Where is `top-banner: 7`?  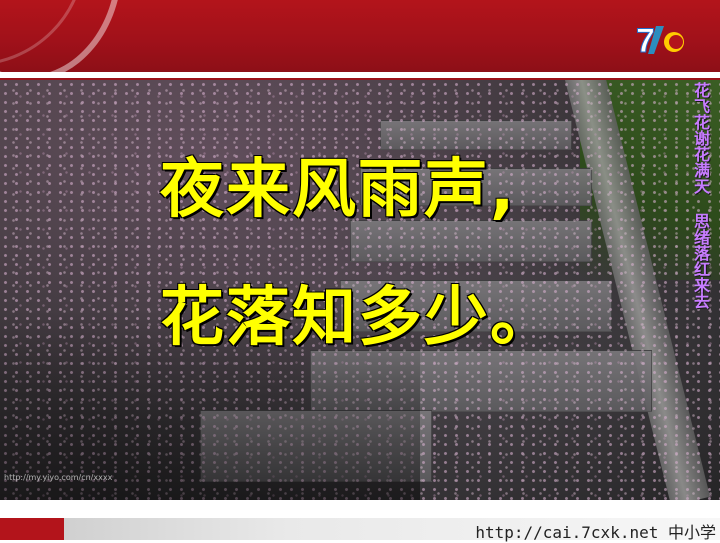
top-banner: 7 is located at coordinates (360, 36).